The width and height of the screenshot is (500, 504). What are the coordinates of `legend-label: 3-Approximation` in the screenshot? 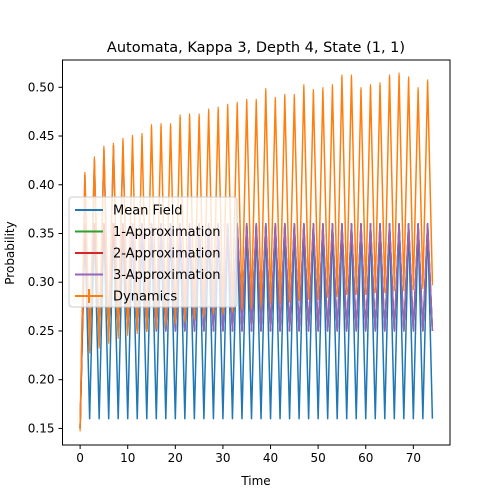 It's located at (167, 275).